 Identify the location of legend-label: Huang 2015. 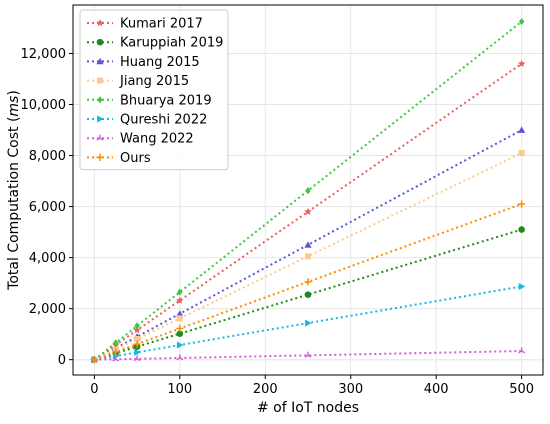
(160, 62).